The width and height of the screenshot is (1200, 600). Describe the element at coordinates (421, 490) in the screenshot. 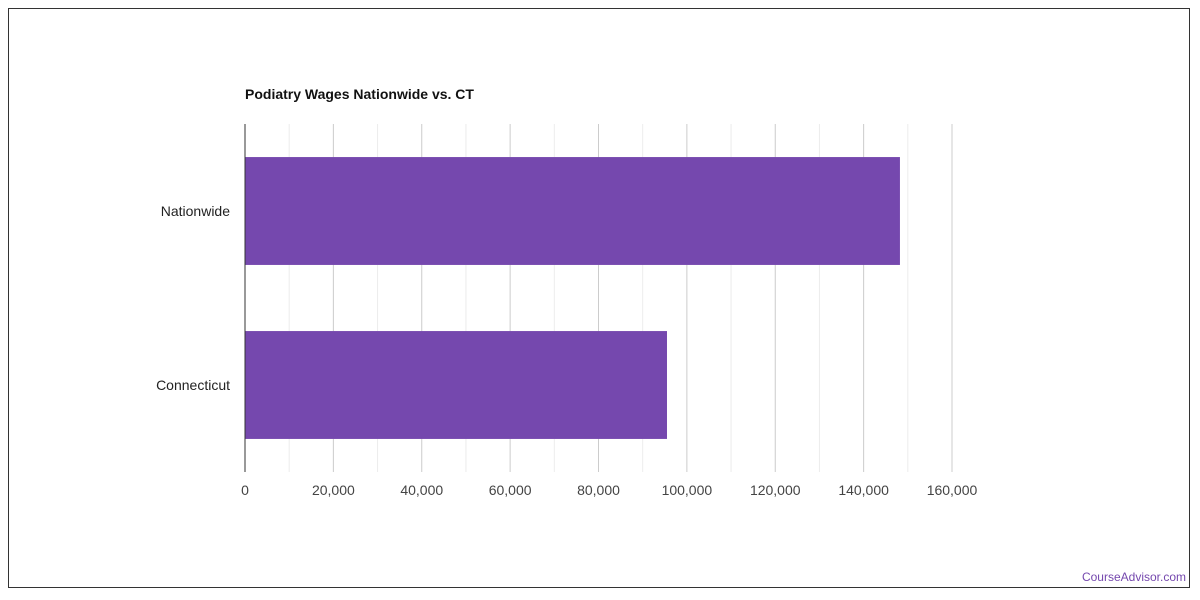

I see `x-tick-label: 40,000` at that location.